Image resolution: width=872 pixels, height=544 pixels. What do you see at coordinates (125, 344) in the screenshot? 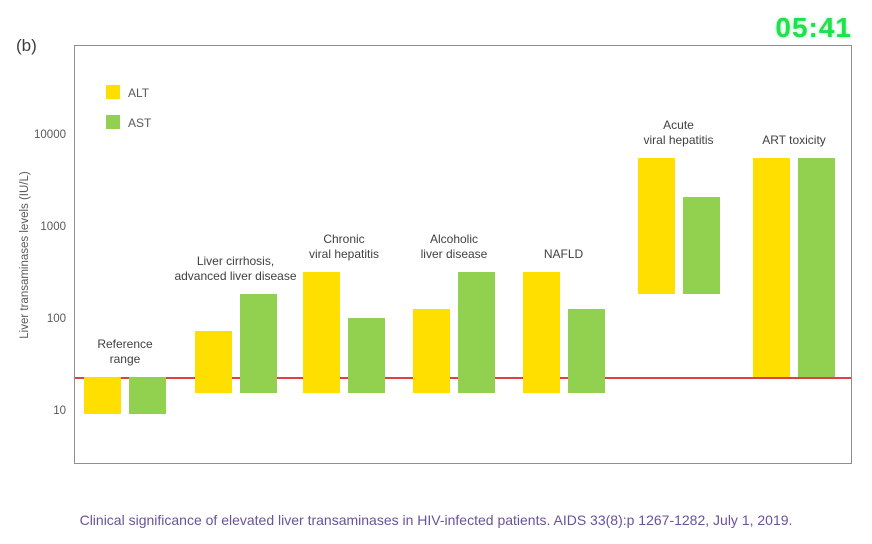
I see `category-label-line: Reference` at bounding box center [125, 344].